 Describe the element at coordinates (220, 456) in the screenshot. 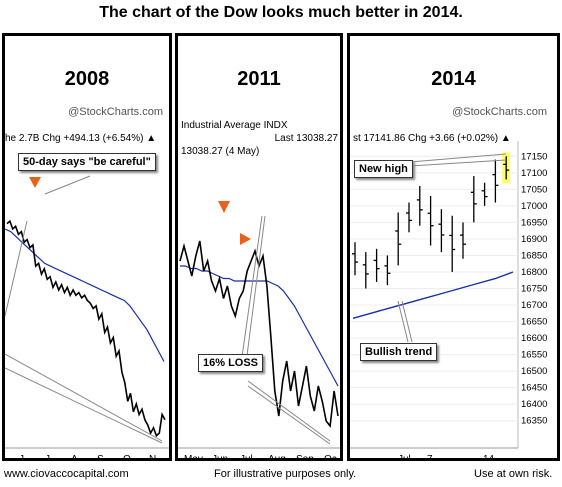

I see `x-tick-label: Jun` at that location.